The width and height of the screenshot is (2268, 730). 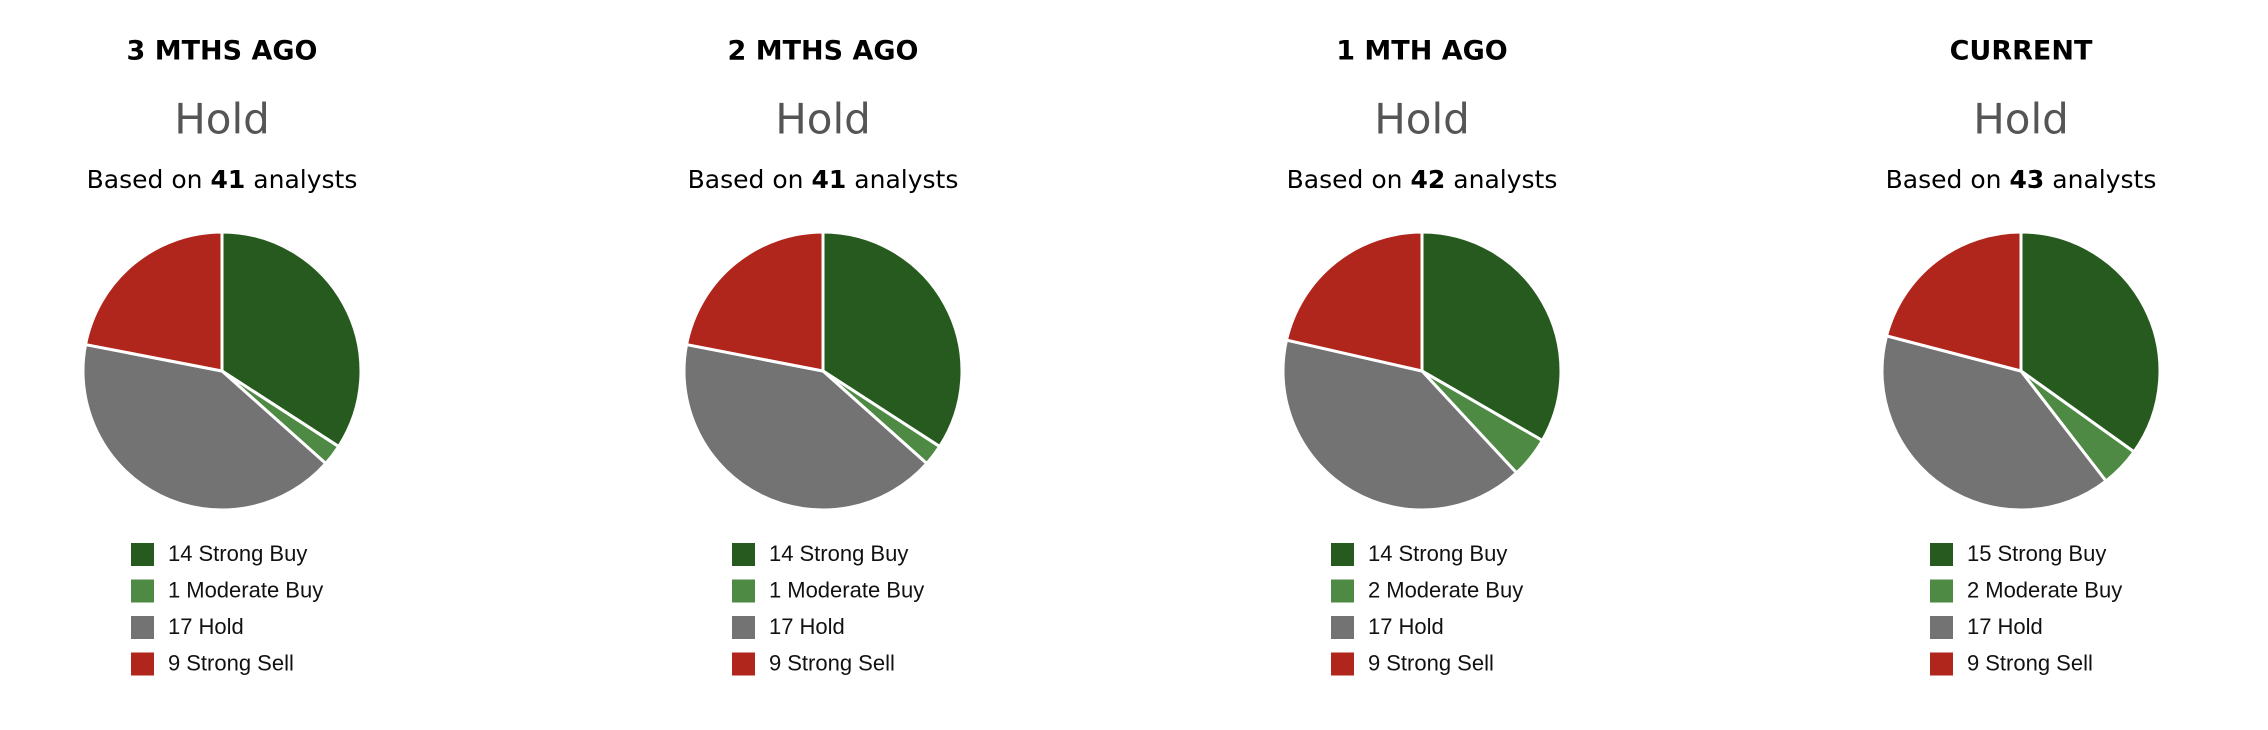 I want to click on analyst-summary: Based on 42 analysts, so click(x=1422, y=179).